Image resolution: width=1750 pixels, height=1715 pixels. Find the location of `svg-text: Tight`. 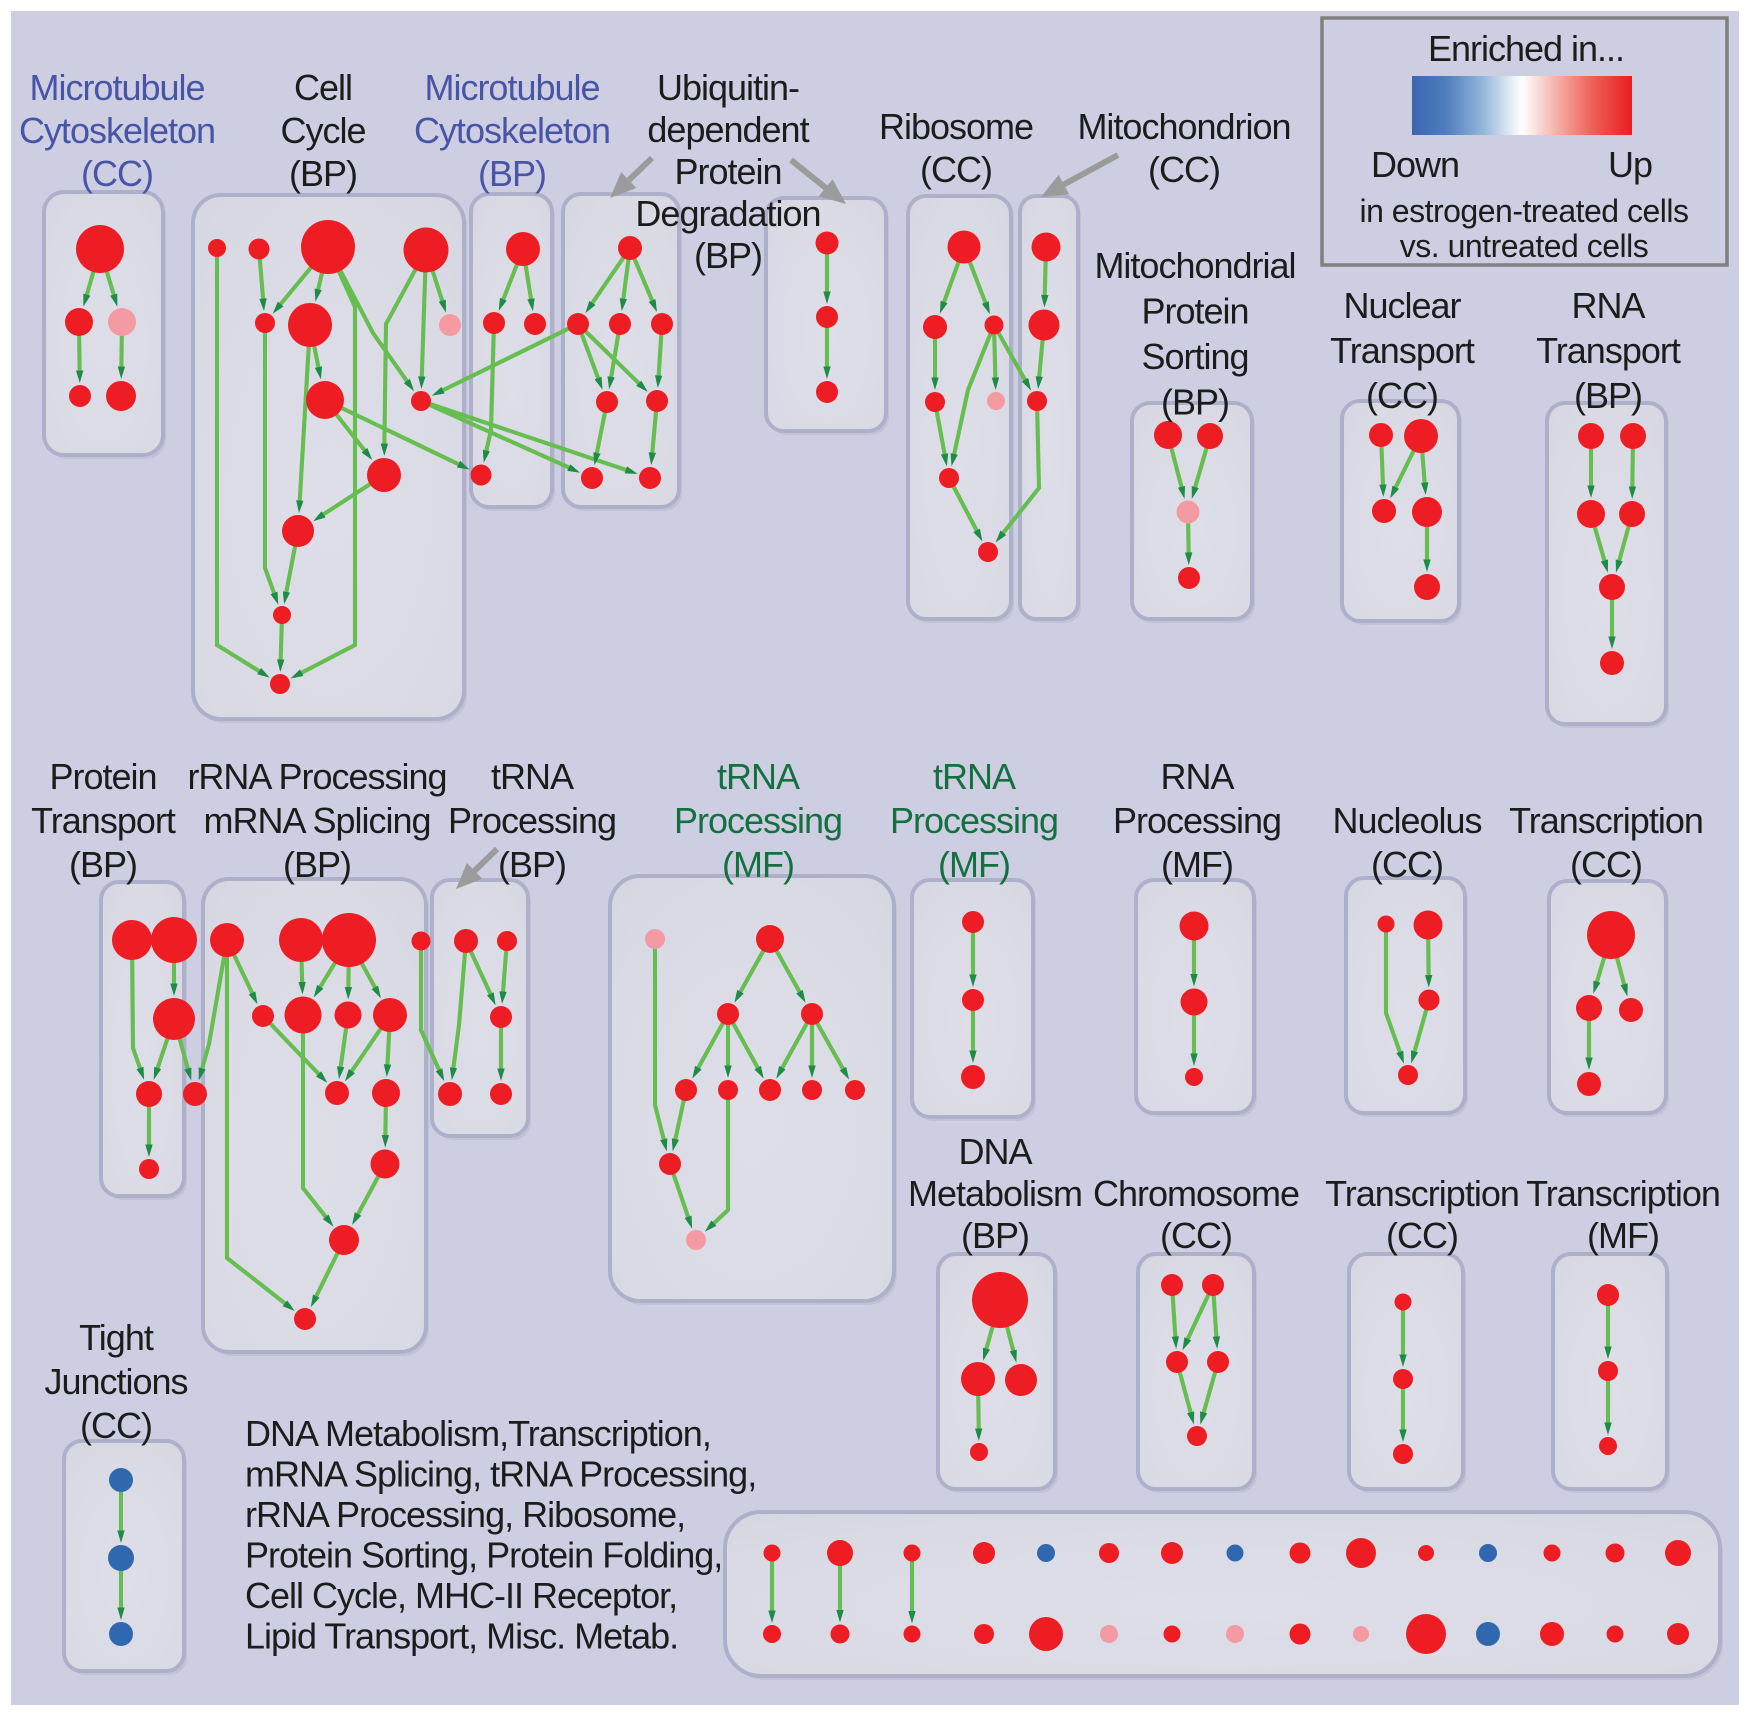

svg-text: Tight is located at coordinates (116, 1337).